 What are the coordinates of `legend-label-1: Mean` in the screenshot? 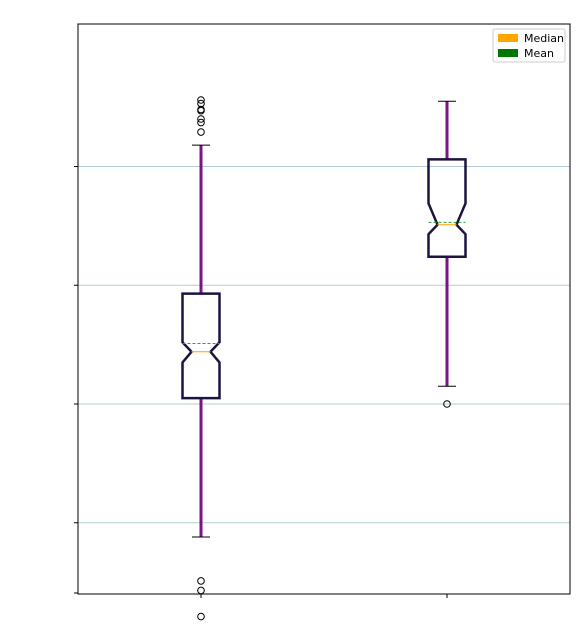 It's located at (539, 53).